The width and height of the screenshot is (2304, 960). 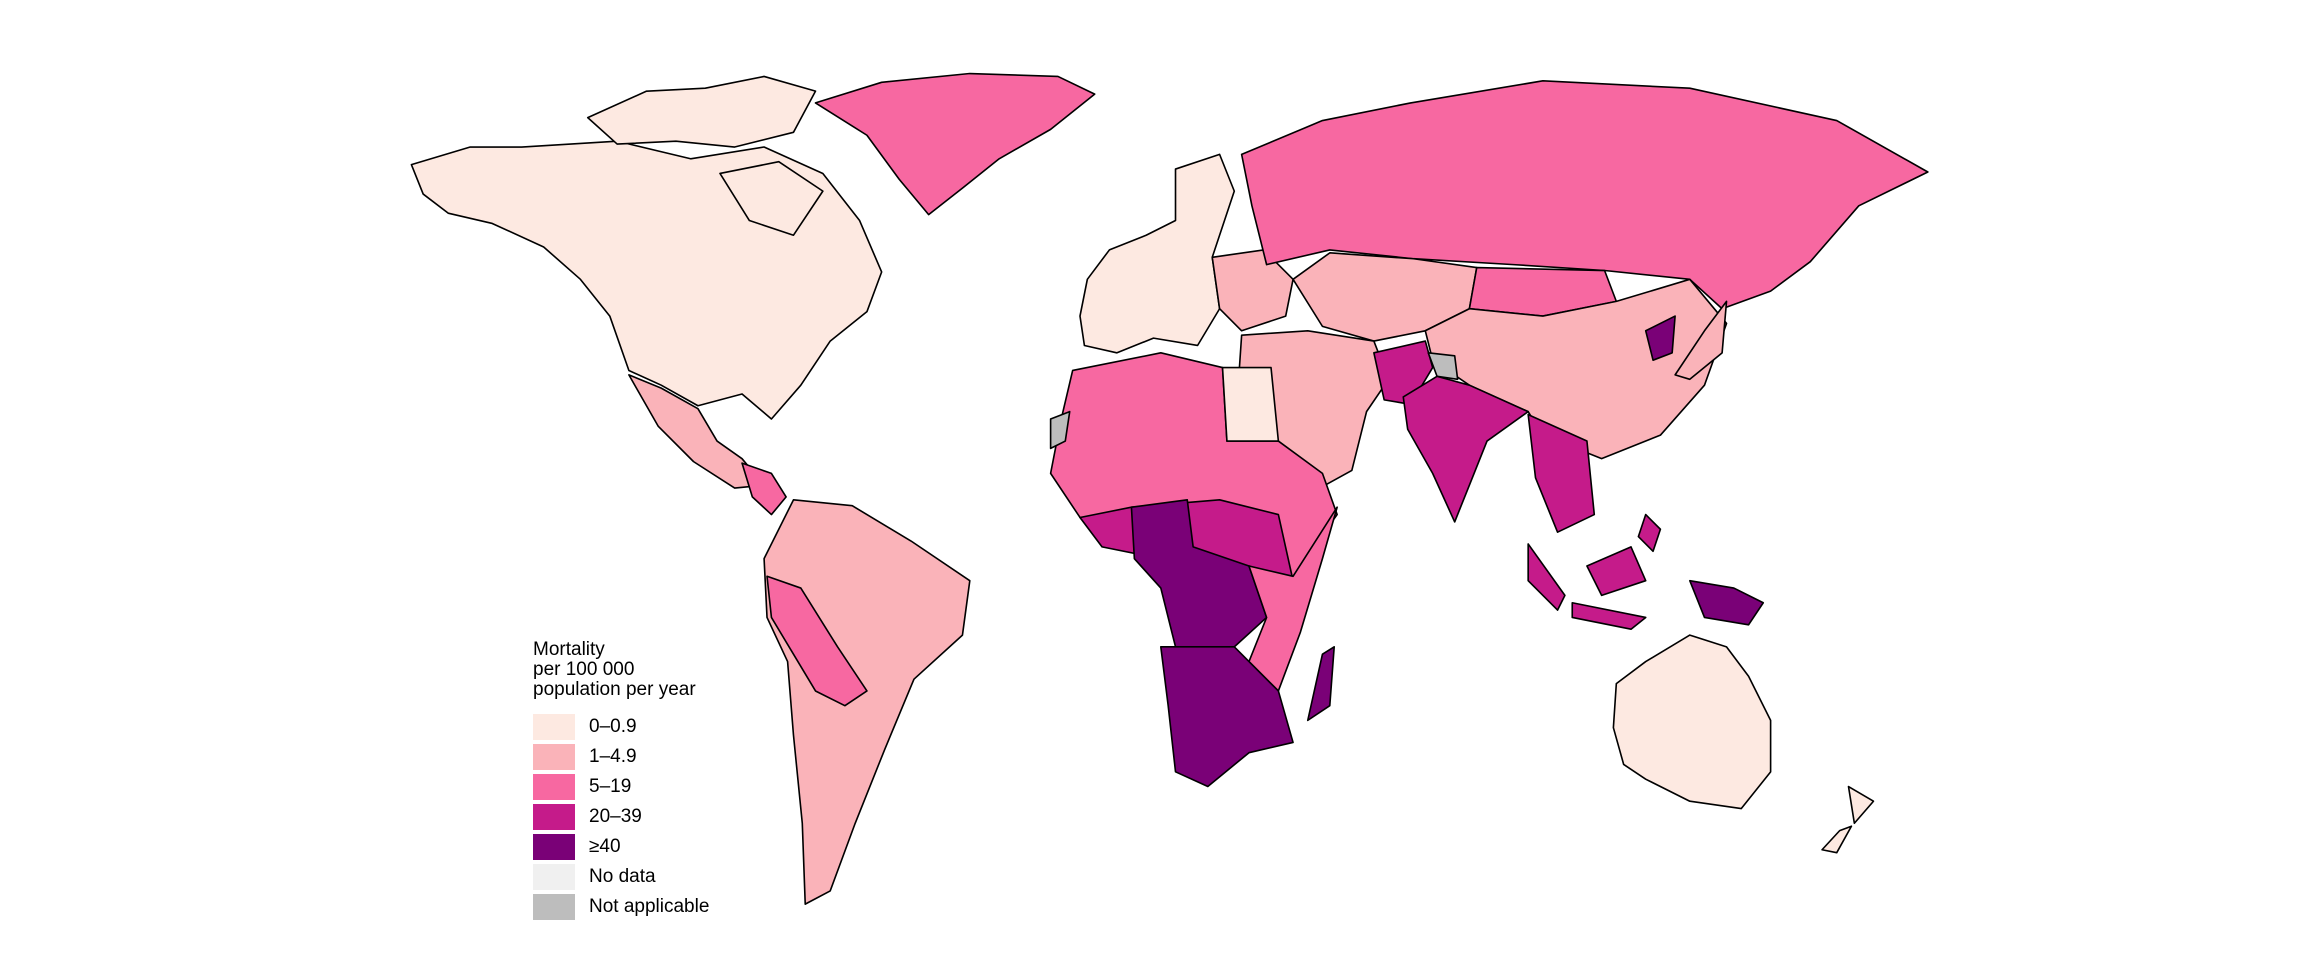 I want to click on region-russia, so click(x=1584, y=195).